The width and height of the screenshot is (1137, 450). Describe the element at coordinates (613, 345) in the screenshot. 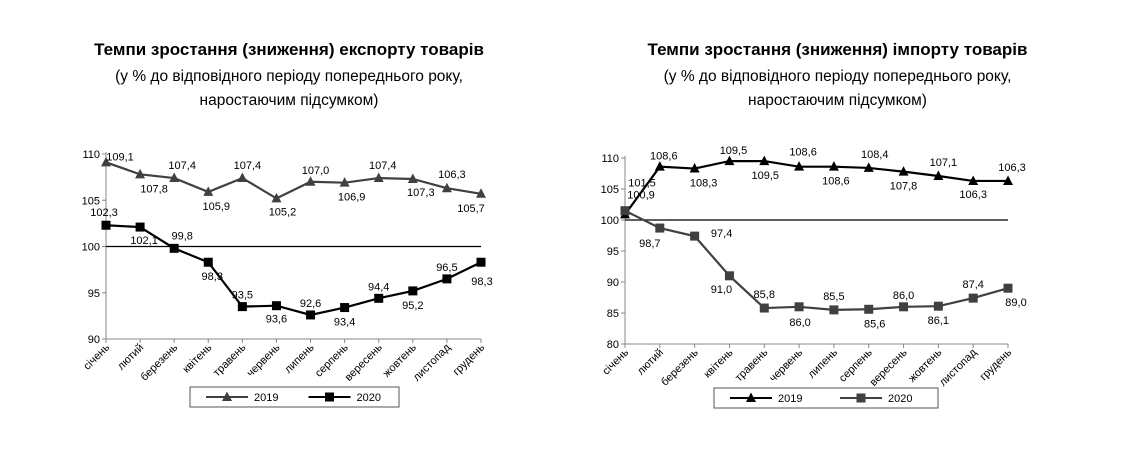

I see `y-tick-label: 80` at that location.